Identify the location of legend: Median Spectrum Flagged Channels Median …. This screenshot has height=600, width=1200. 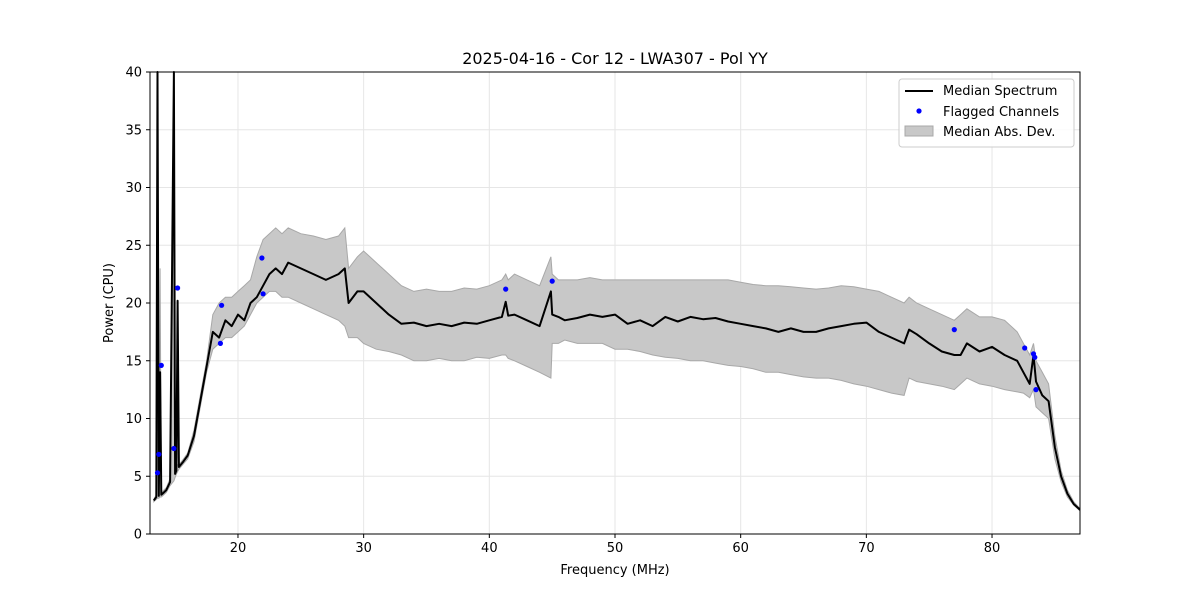
(986, 113).